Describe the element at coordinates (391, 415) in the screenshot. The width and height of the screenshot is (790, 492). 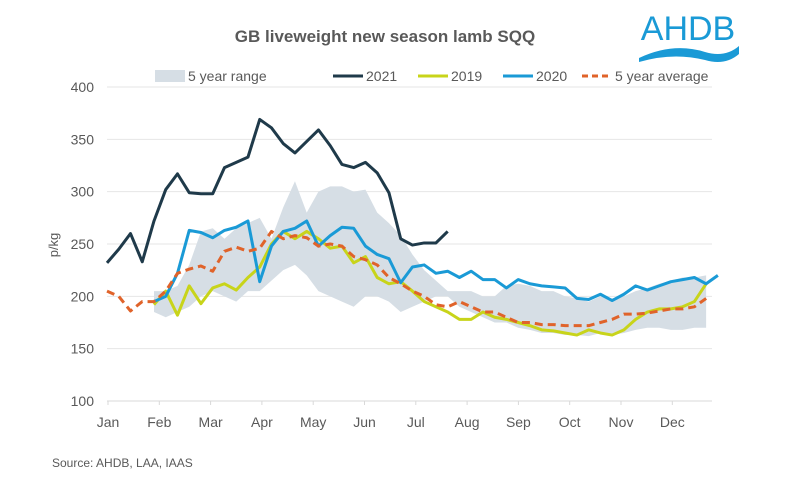
I see `x-axis-ticks: Jan Feb Mar Apr May Jun Jul Aug Sep Oct Nov Dec` at that location.